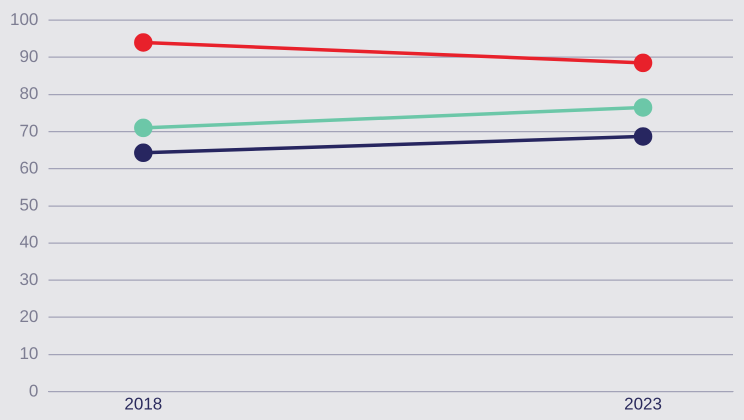 This screenshot has width=744, height=420. I want to click on y-tick-label: 20, so click(28, 316).